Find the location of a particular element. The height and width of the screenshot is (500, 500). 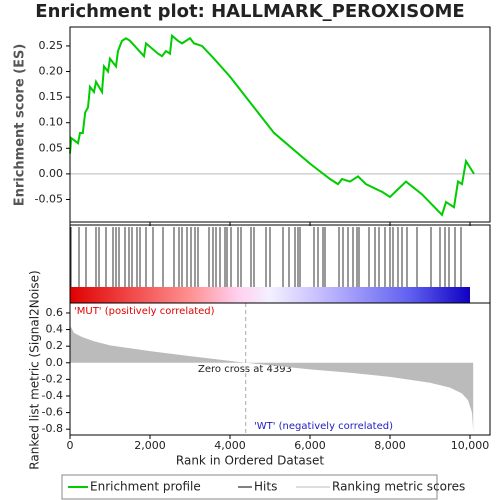

y-tick-label: -0.8 is located at coordinates (52, 428).